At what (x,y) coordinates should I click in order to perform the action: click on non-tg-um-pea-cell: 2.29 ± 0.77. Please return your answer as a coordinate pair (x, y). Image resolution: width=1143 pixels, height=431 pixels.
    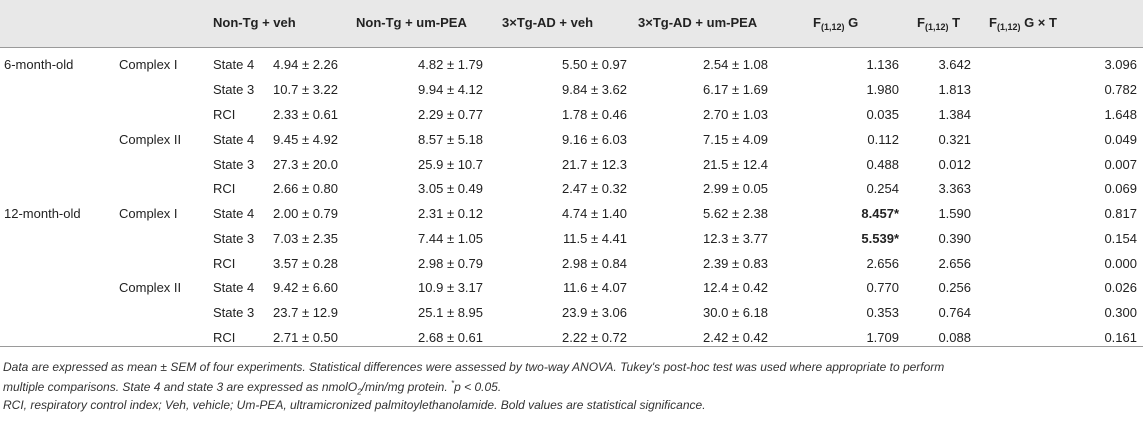
    Looking at the image, I should click on (450, 114).